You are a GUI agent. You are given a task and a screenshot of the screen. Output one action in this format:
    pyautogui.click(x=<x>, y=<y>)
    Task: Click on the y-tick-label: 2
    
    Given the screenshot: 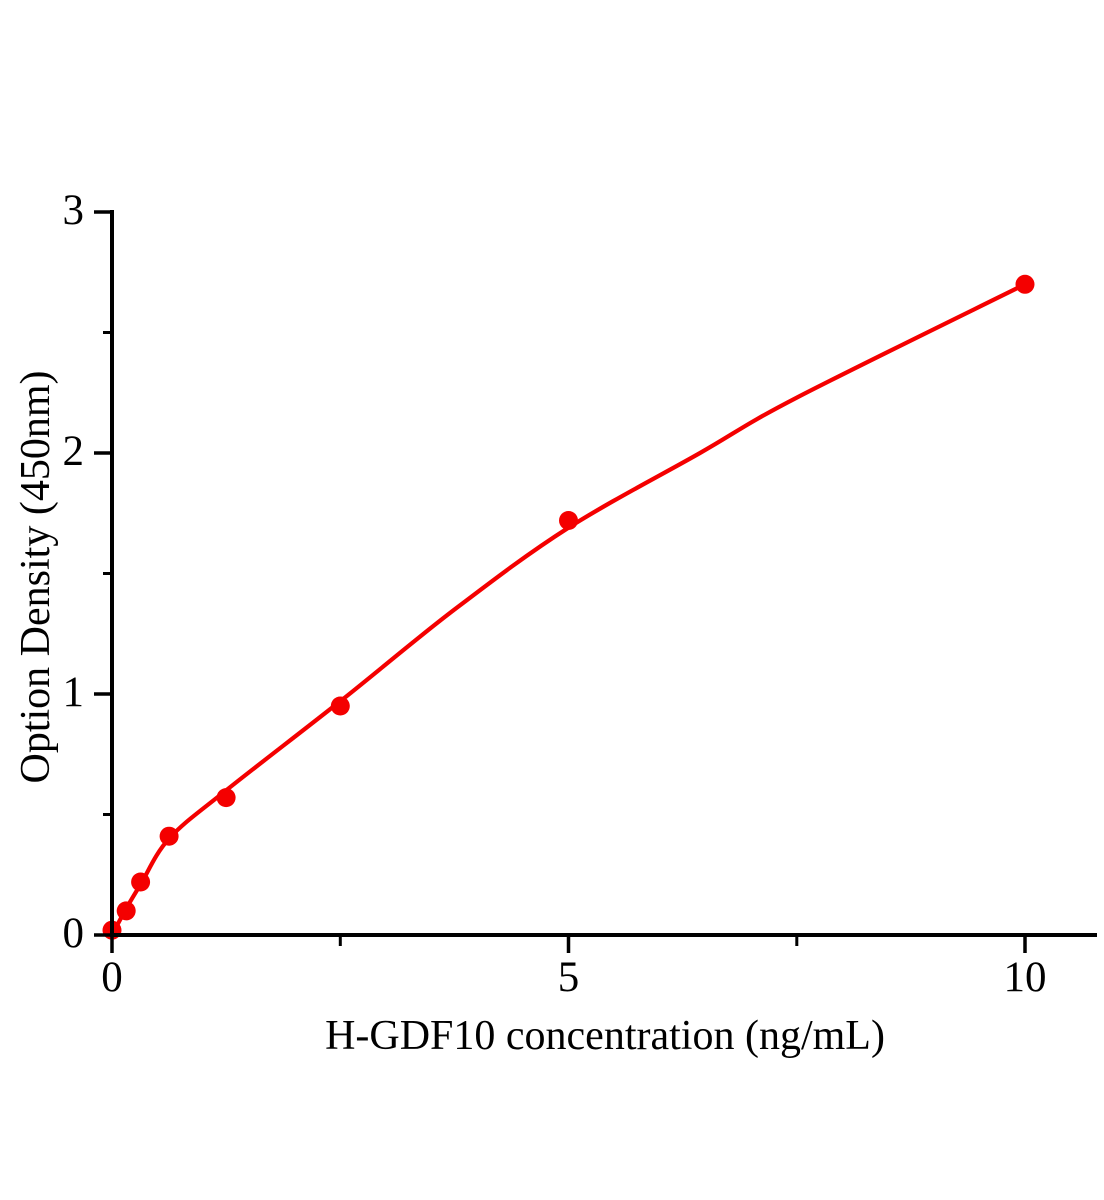 What is the action you would take?
    pyautogui.click(x=73, y=451)
    